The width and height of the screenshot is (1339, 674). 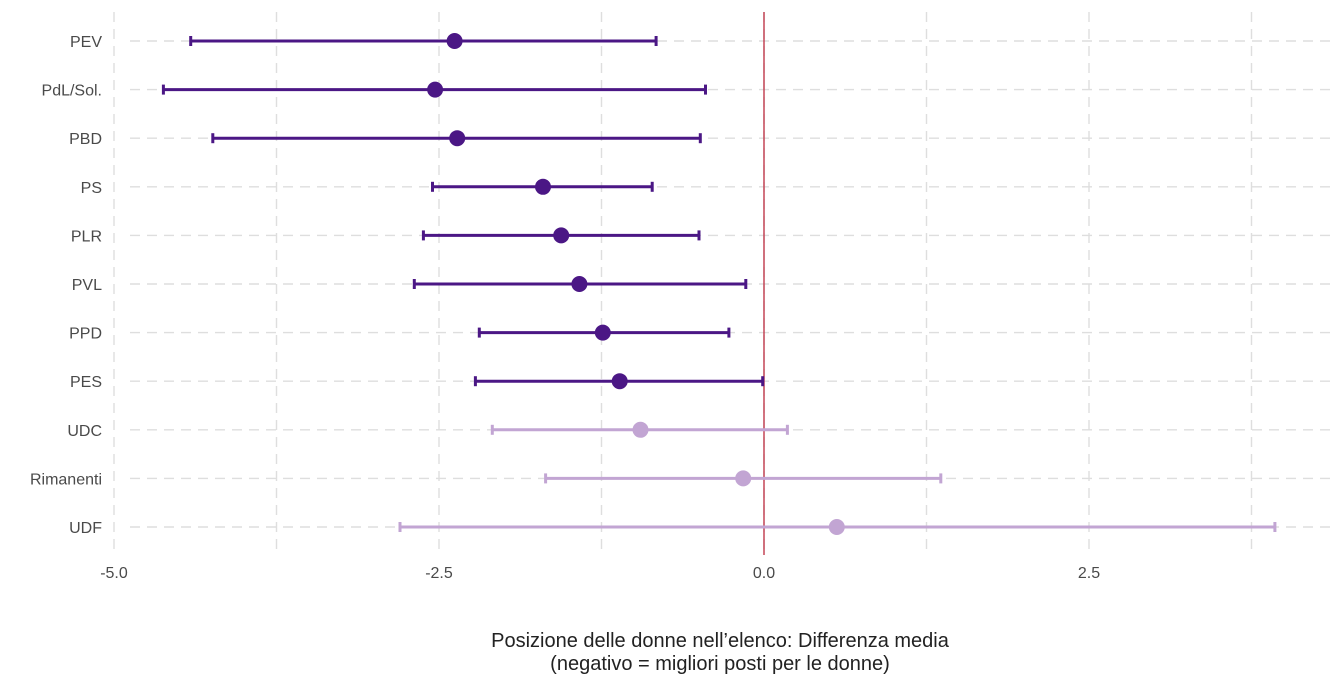 I want to click on y-tick-label: PBD, so click(x=85, y=139).